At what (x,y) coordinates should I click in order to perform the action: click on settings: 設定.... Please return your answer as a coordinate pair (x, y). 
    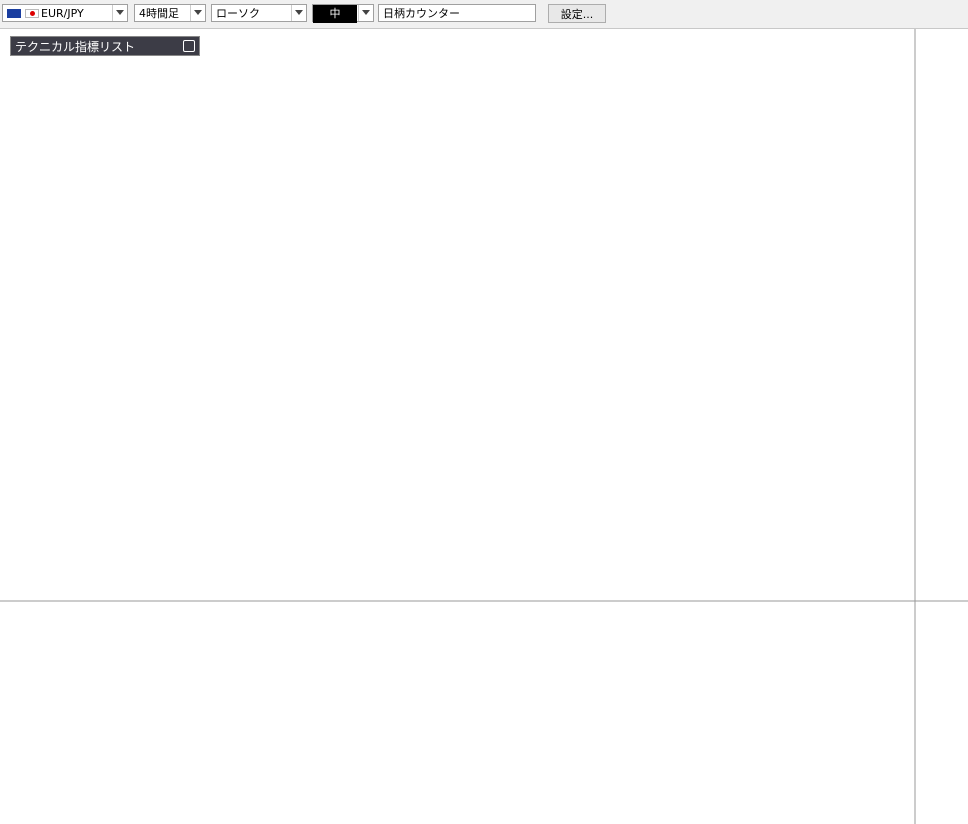
    Looking at the image, I should click on (577, 14).